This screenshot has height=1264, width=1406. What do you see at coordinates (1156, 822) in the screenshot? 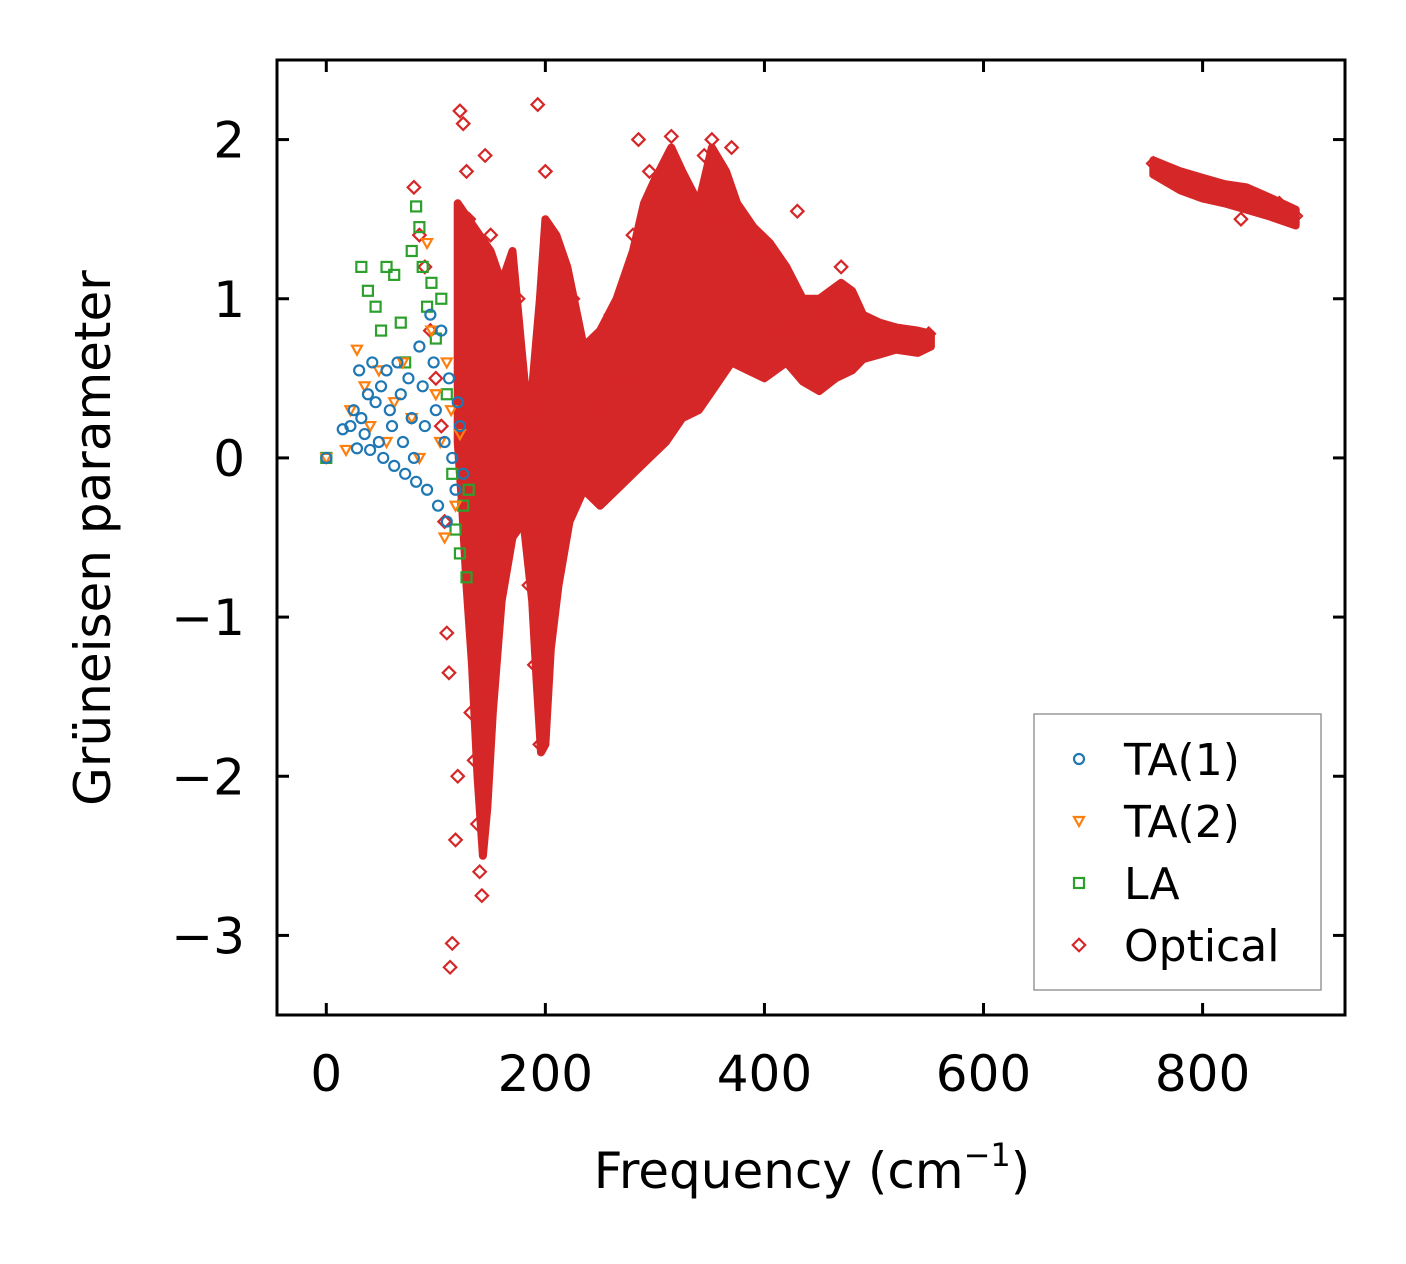
I see `legend-item-ta-2-: TA(2)` at bounding box center [1156, 822].